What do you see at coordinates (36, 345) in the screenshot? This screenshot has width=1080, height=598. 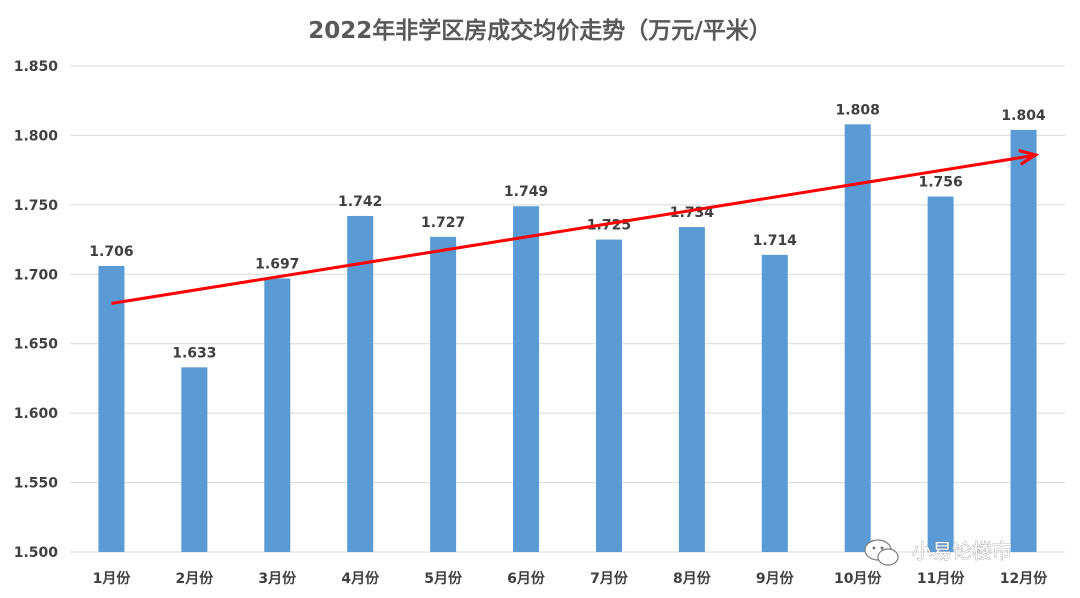 I see `y-tick-label: 1.650` at bounding box center [36, 345].